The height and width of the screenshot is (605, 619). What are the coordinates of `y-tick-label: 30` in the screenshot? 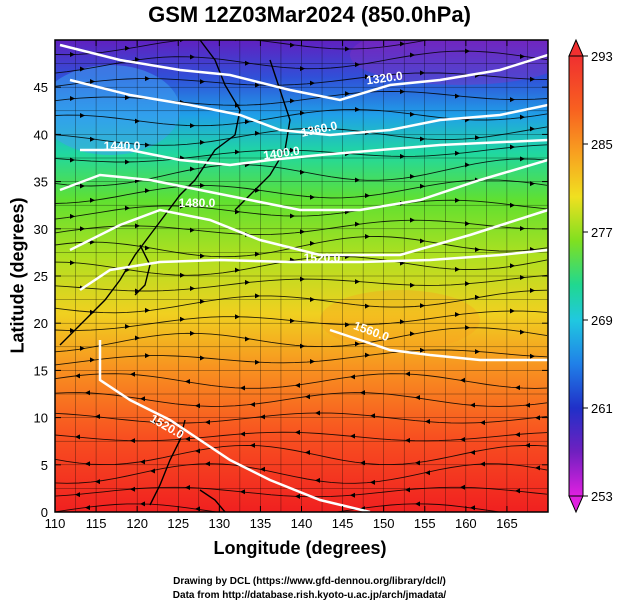 It's located at (41, 229).